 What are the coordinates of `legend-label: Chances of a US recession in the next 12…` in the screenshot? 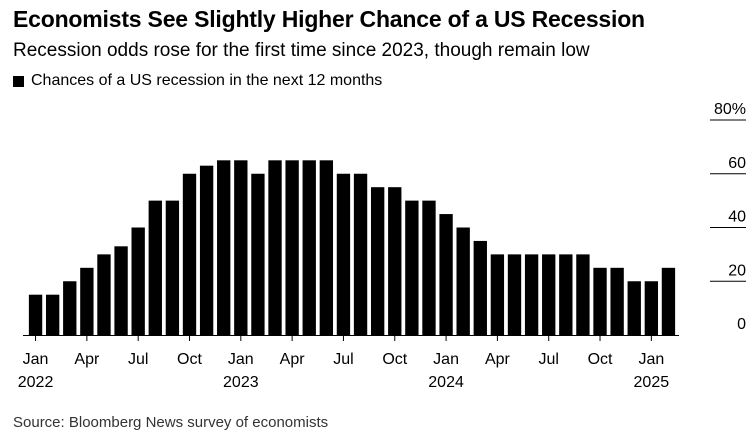 It's located at (207, 80).